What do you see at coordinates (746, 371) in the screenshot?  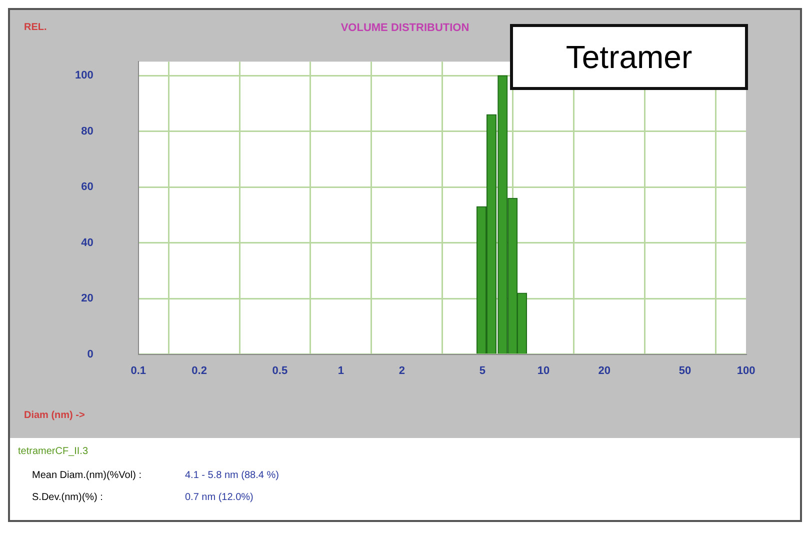 I see `x-tick-label: 100` at bounding box center [746, 371].